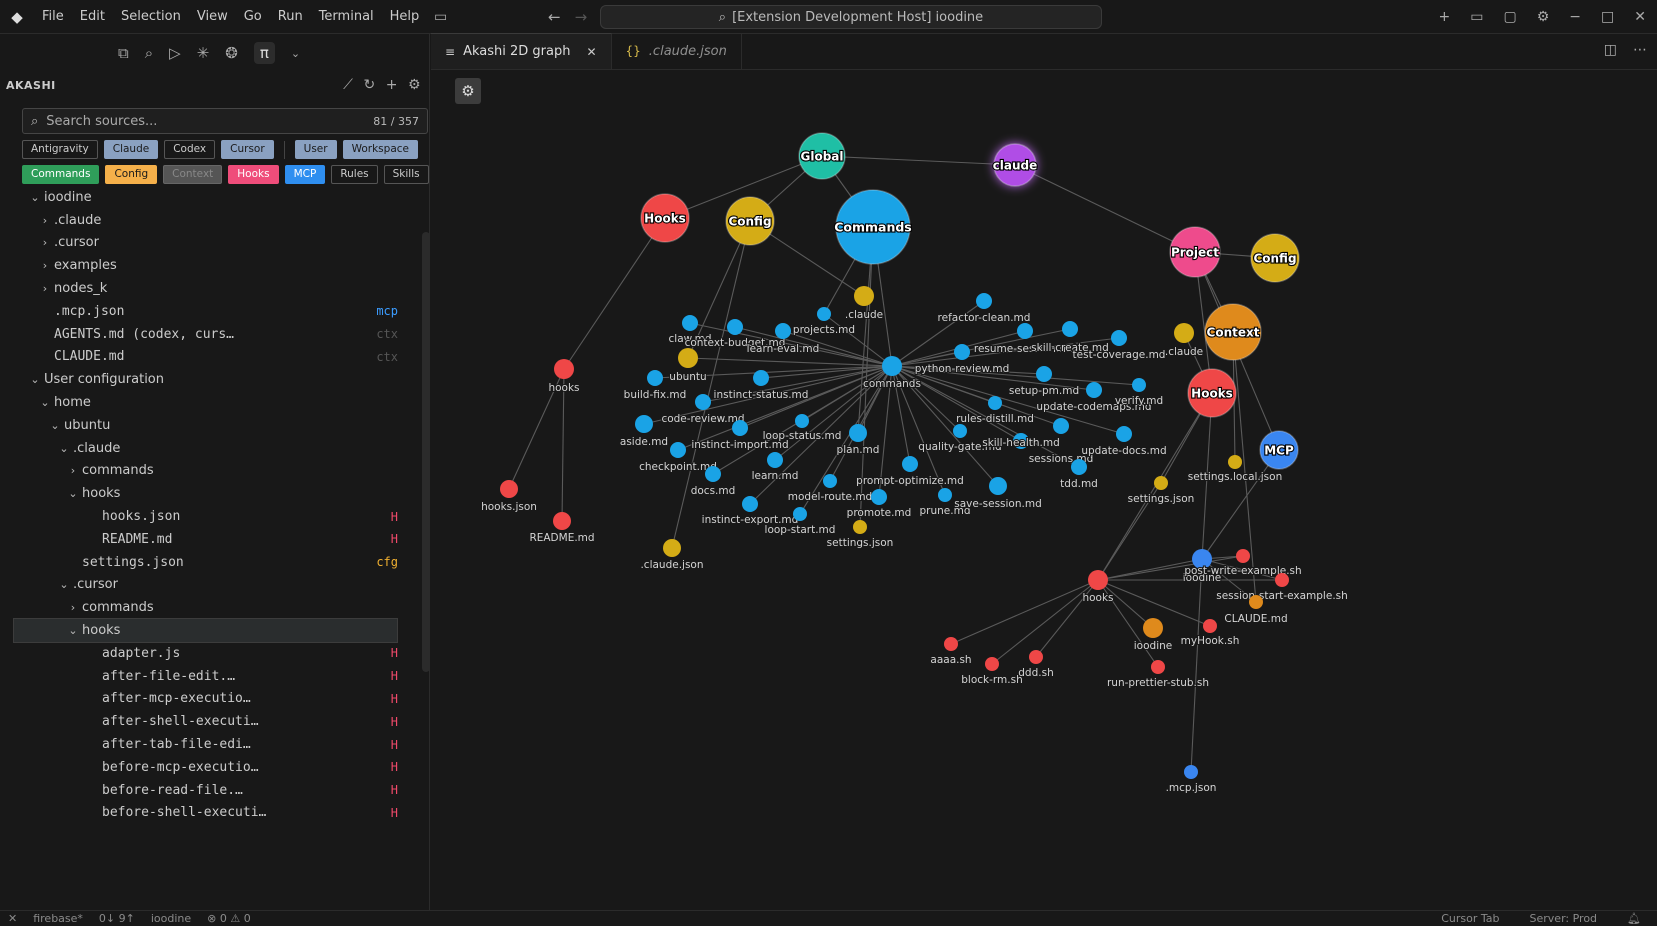 The image size is (1657, 926). Describe the element at coordinates (253, 174) in the screenshot. I see `filter-chip-hooks: Hooks` at that location.